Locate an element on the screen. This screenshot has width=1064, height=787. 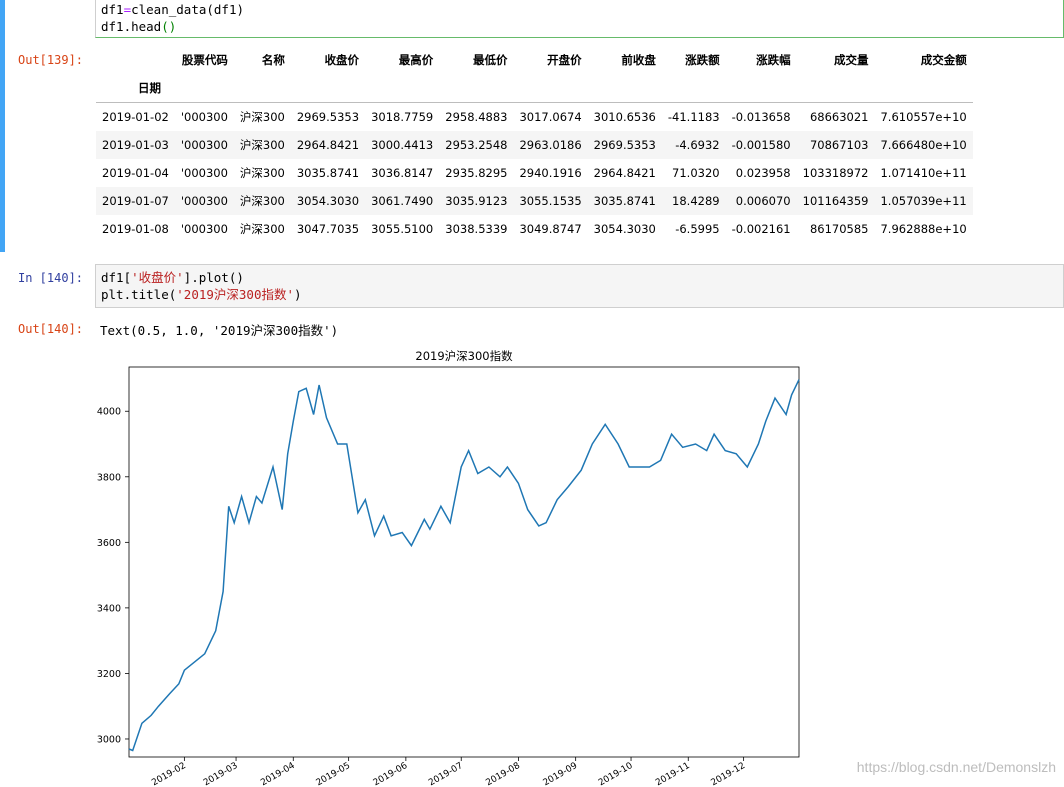
col-header: 开盘价 is located at coordinates (564, 60).